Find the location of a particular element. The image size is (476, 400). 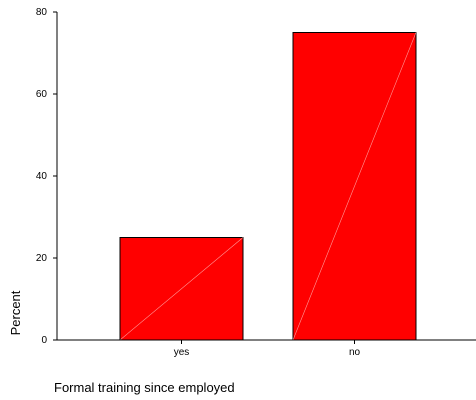

y-tick-label: 0 is located at coordinates (44, 340).